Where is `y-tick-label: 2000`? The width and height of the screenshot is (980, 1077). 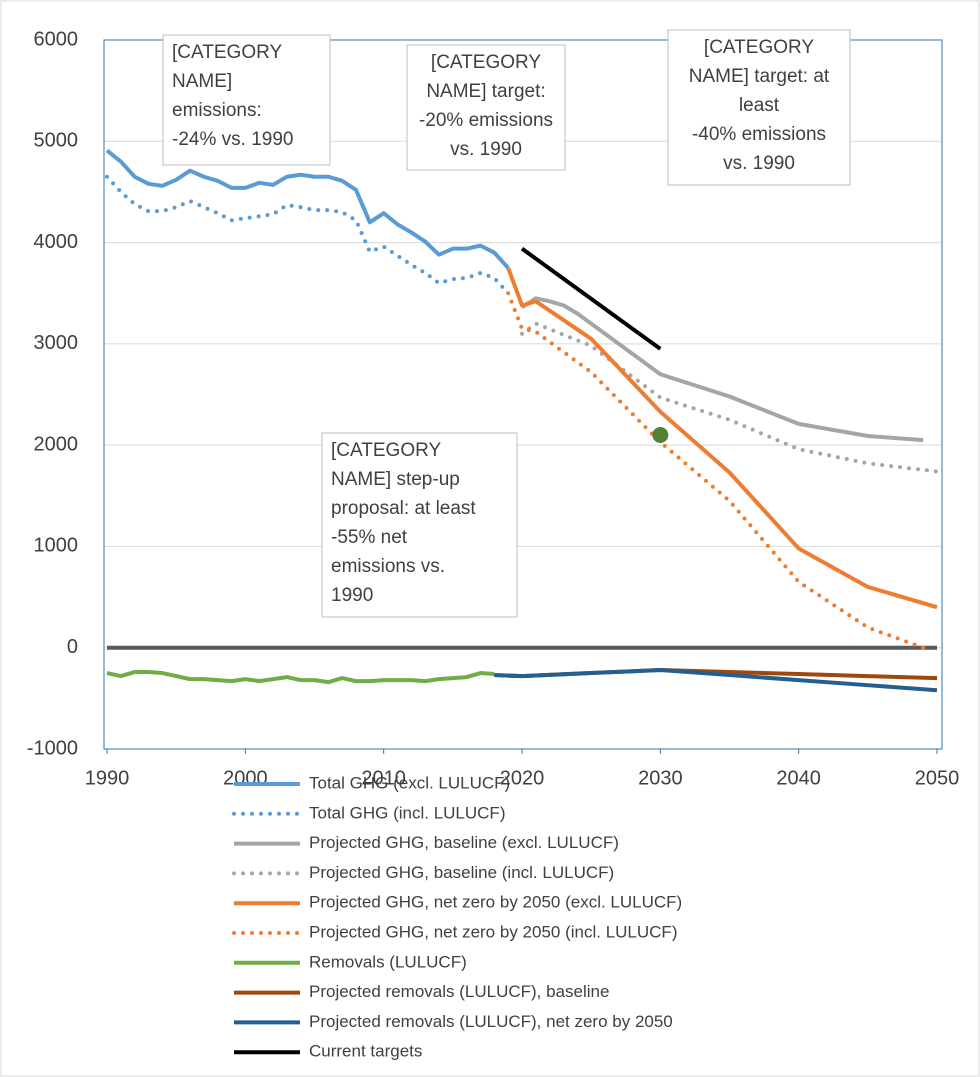 y-tick-label: 2000 is located at coordinates (56, 444).